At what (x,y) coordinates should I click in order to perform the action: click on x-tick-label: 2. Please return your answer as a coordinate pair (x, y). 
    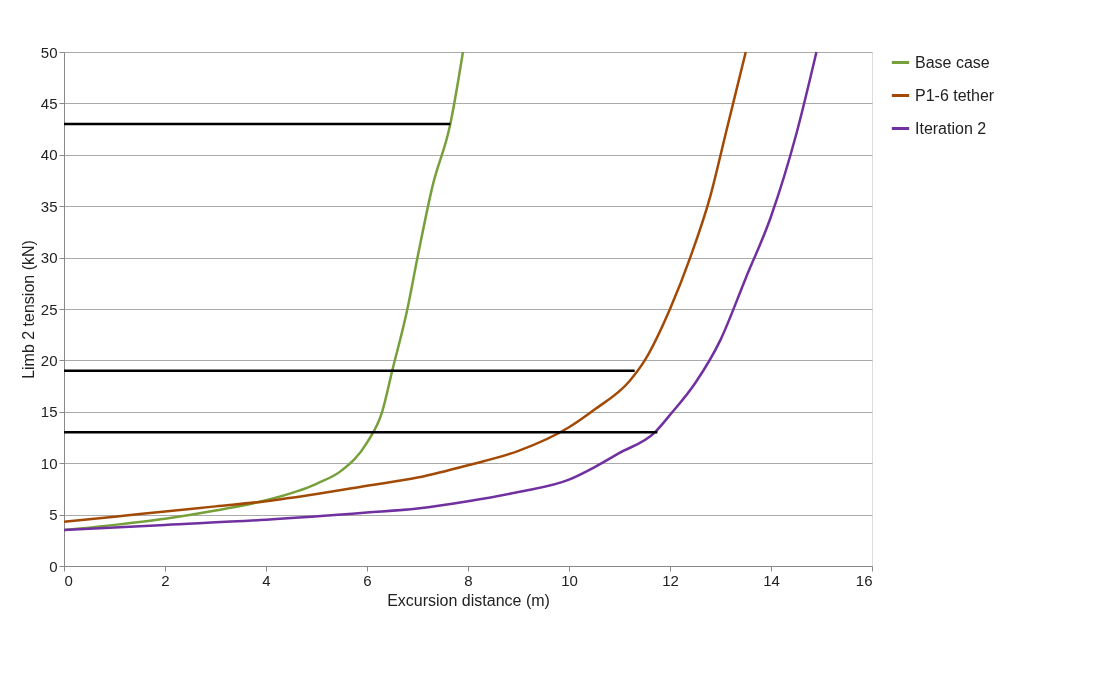
    Looking at the image, I should click on (165, 580).